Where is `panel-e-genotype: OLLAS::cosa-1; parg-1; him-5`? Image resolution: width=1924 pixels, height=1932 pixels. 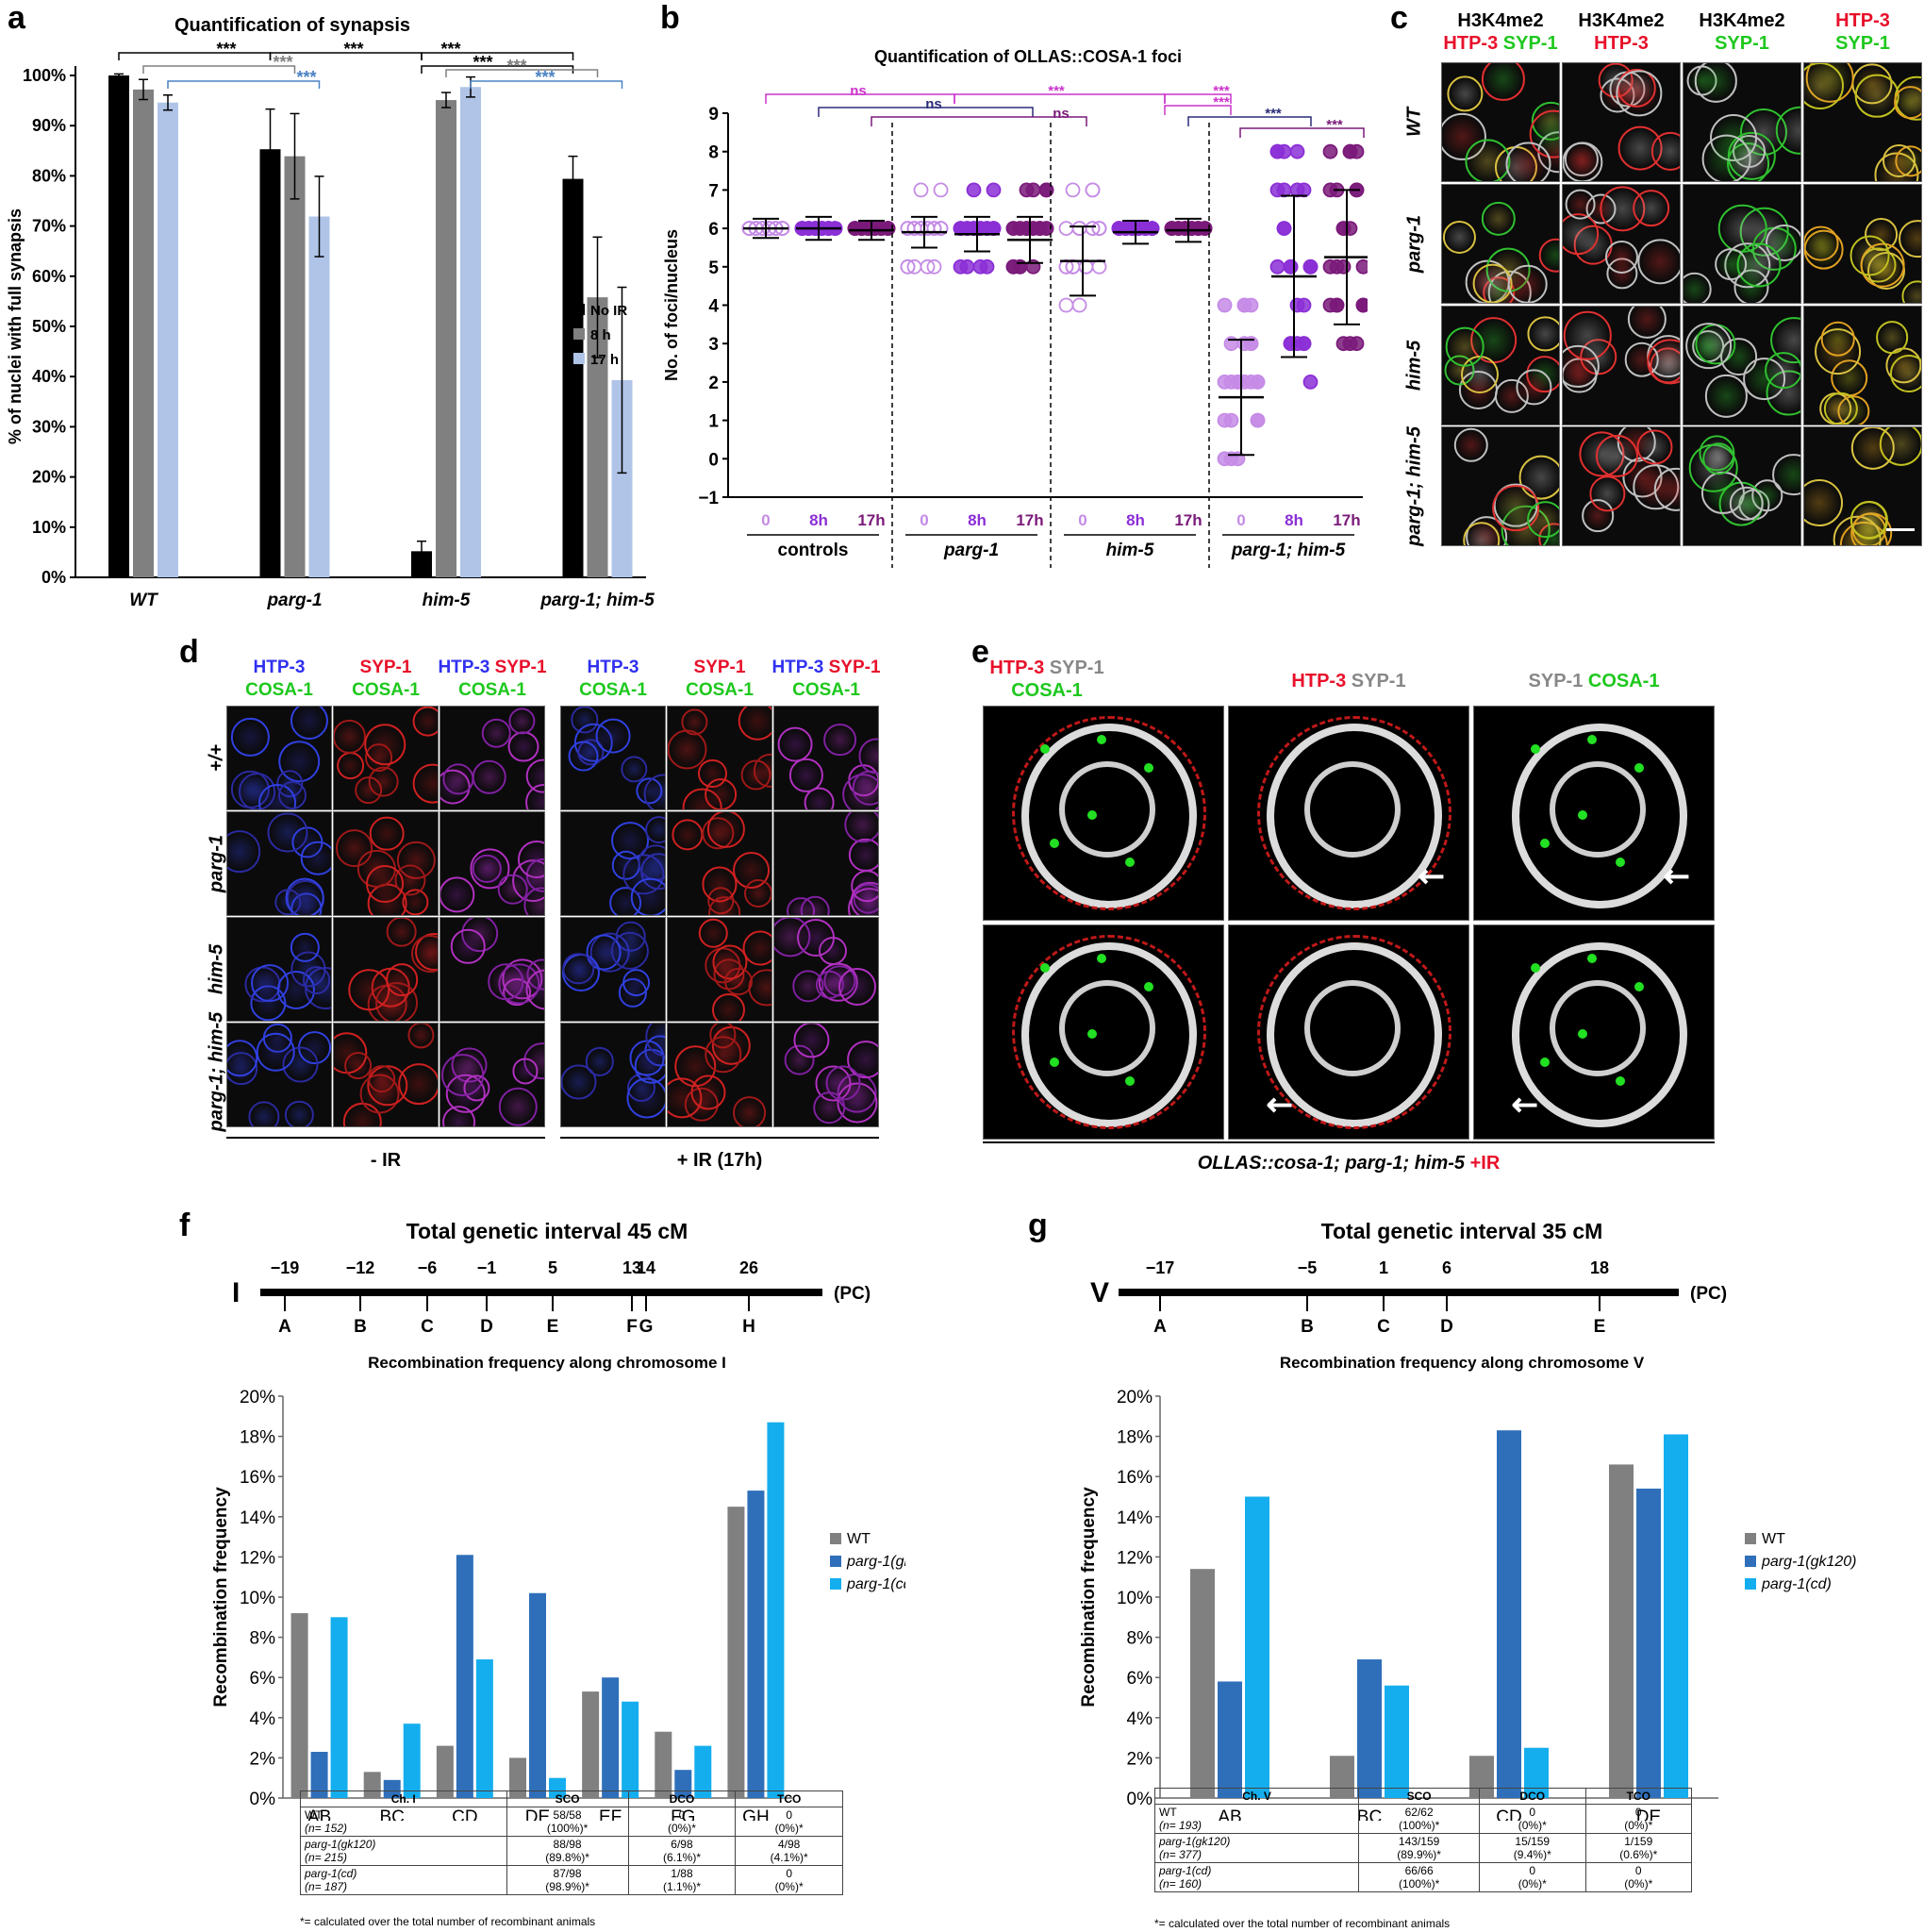 panel-e-genotype: OLLAS::cosa-1; parg-1; him-5 is located at coordinates (1331, 1163).